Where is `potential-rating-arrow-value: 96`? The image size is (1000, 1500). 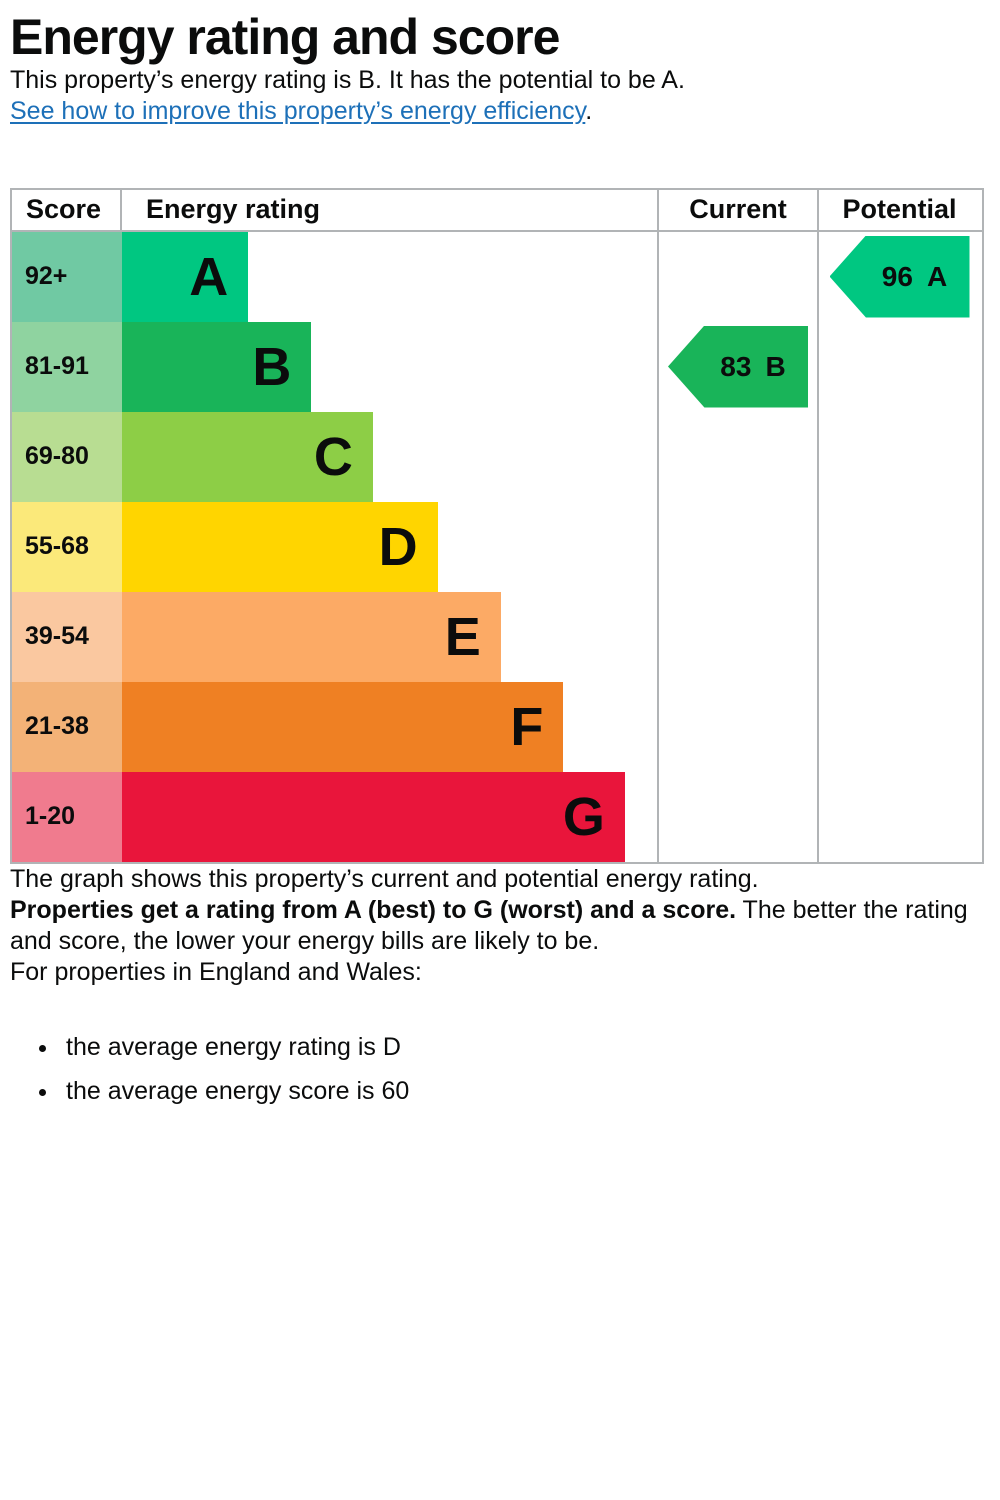 potential-rating-arrow-value: 96 is located at coordinates (897, 276).